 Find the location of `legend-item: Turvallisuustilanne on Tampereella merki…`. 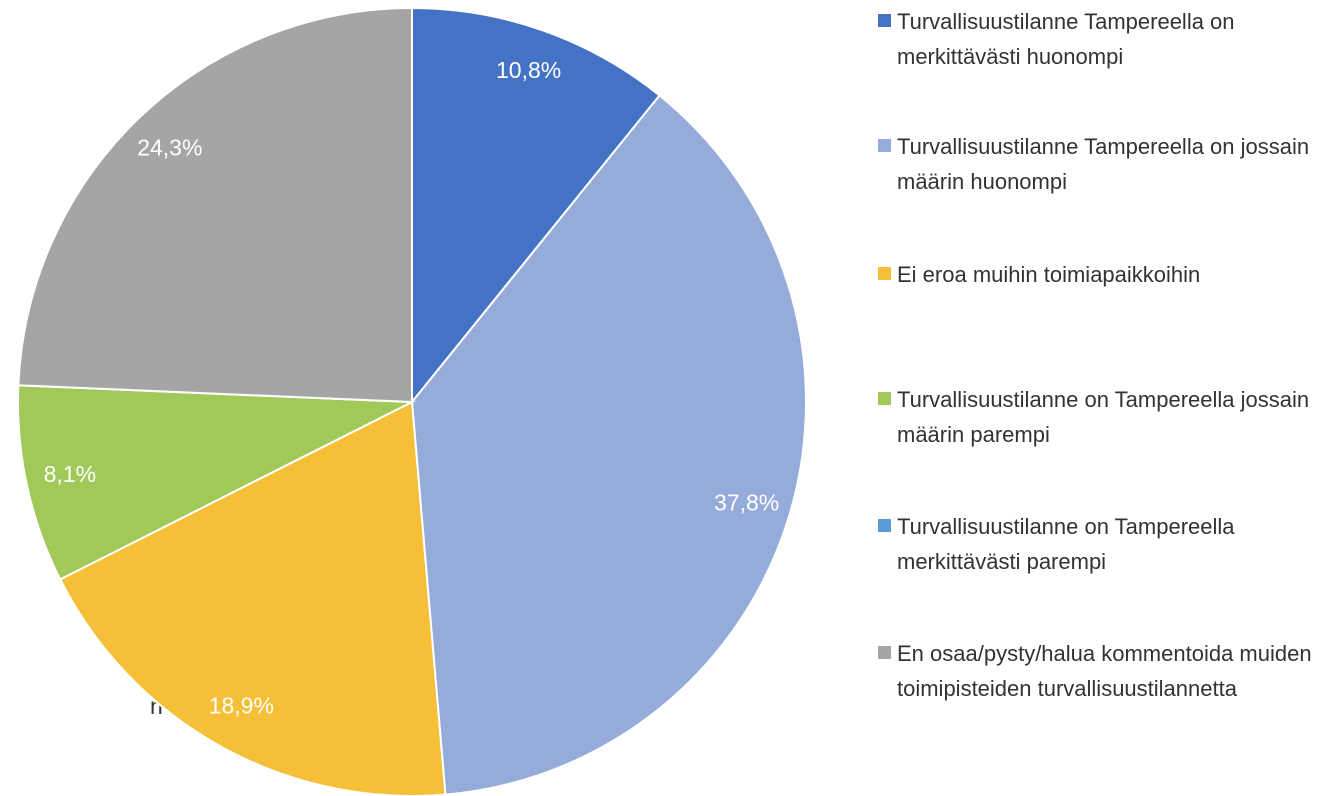

legend-item: Turvallisuustilanne on Tampereella merki… is located at coordinates (1106, 544).